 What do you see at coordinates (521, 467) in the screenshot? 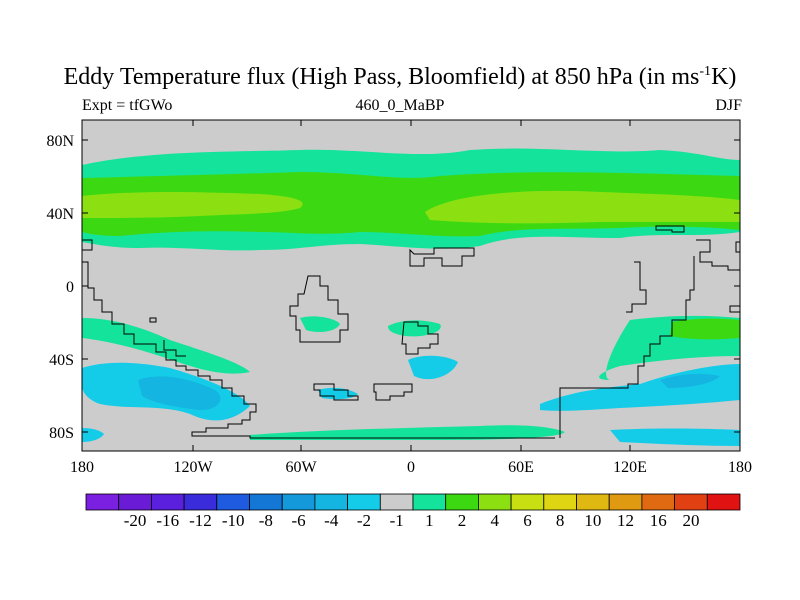
I see `lon-label-60e: 60E` at bounding box center [521, 467].